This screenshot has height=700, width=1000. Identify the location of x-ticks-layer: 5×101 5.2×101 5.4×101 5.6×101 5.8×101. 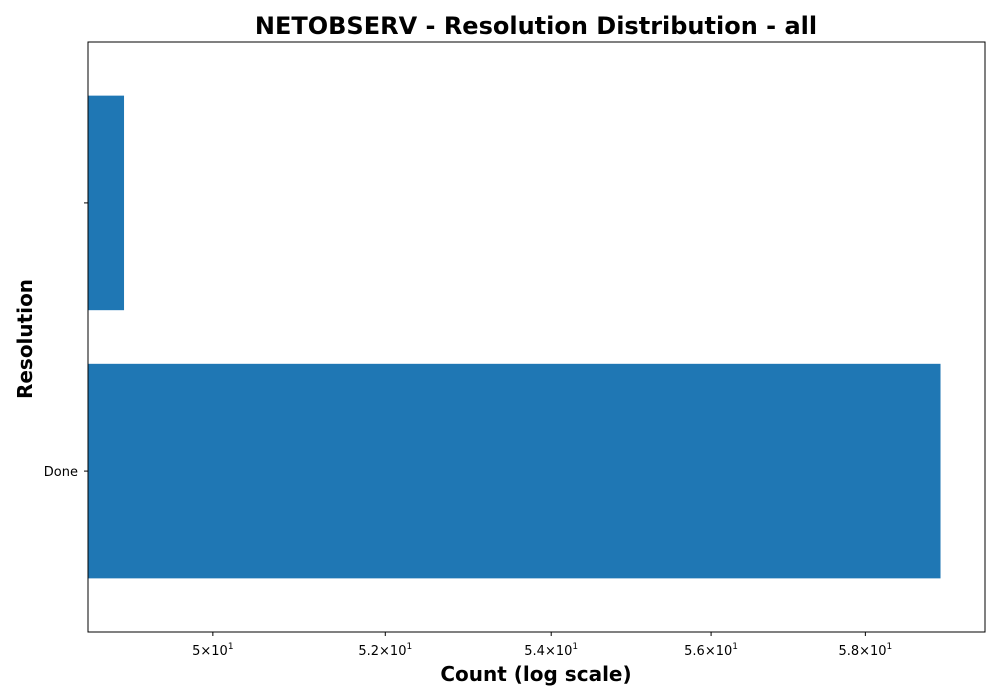
(542, 645).